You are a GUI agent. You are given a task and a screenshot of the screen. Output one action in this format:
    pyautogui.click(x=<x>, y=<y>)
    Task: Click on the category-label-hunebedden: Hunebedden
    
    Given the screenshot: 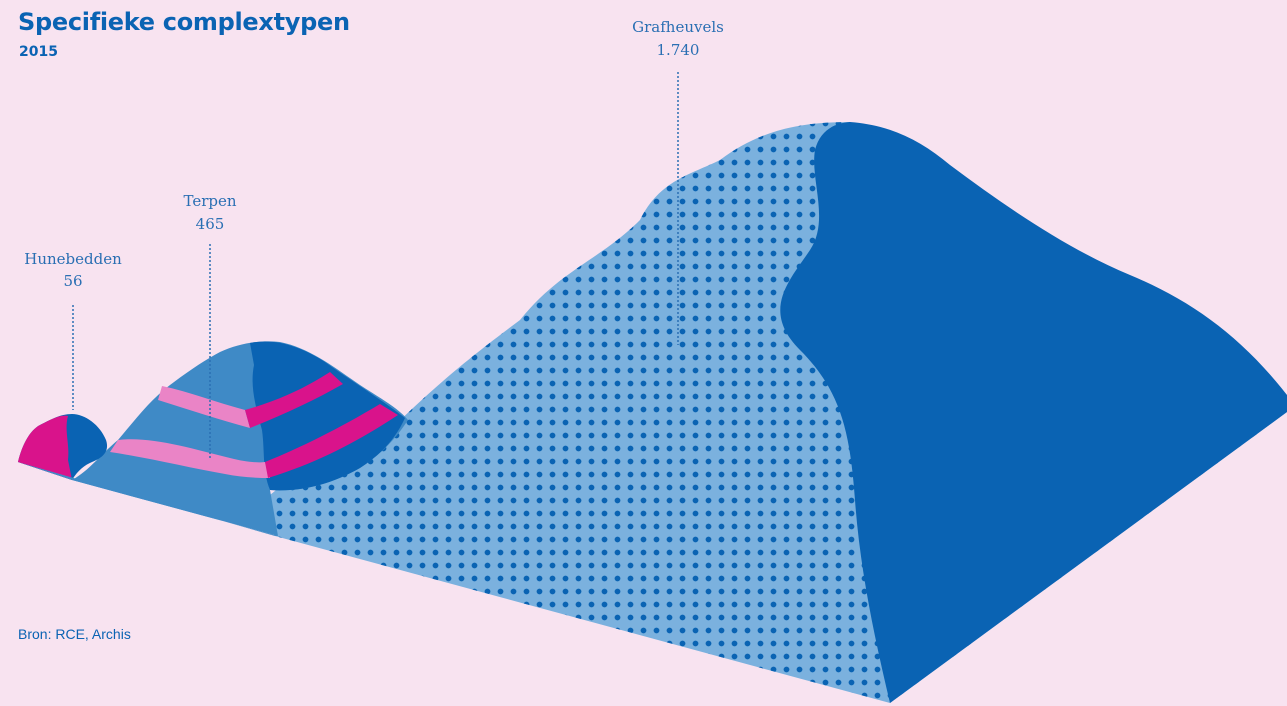 What is the action you would take?
    pyautogui.click(x=73, y=259)
    